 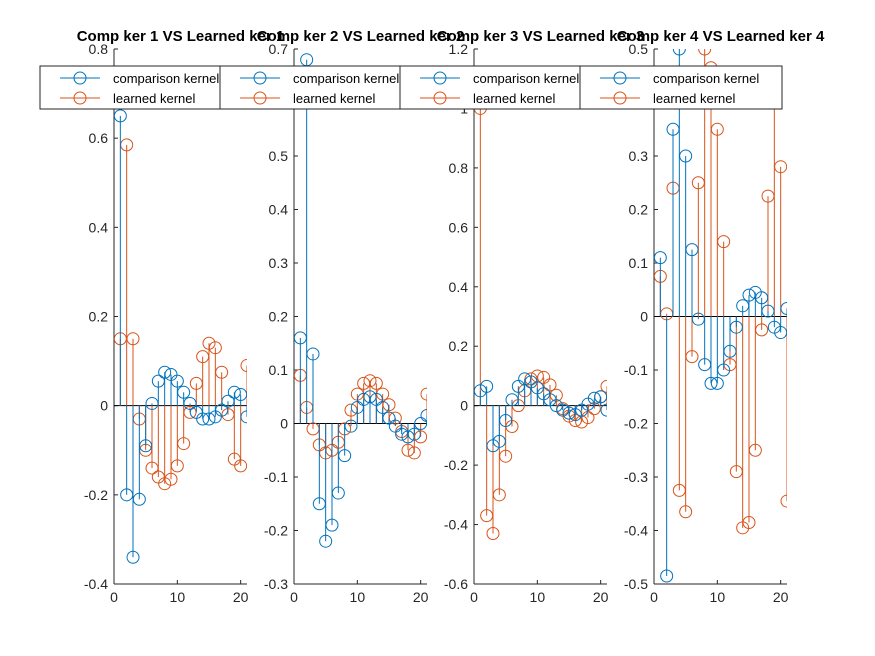 I want to click on legend-4: comparison kernel learned kernel, so click(x=681, y=87).